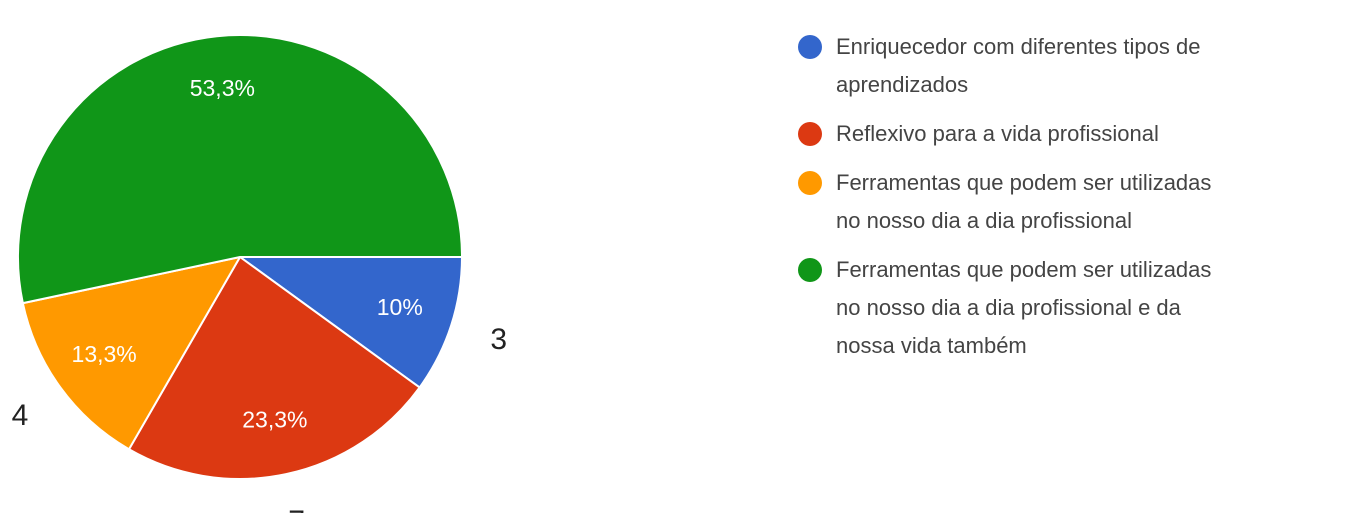 The image size is (1364, 513). I want to click on count-label: 16, so click(211, 0).